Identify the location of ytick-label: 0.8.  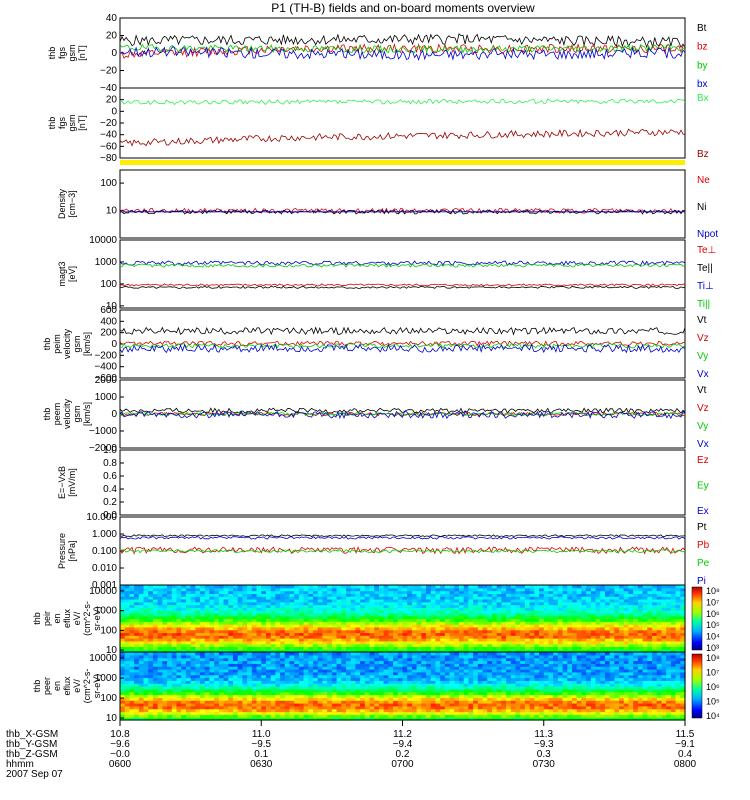
(110, 463).